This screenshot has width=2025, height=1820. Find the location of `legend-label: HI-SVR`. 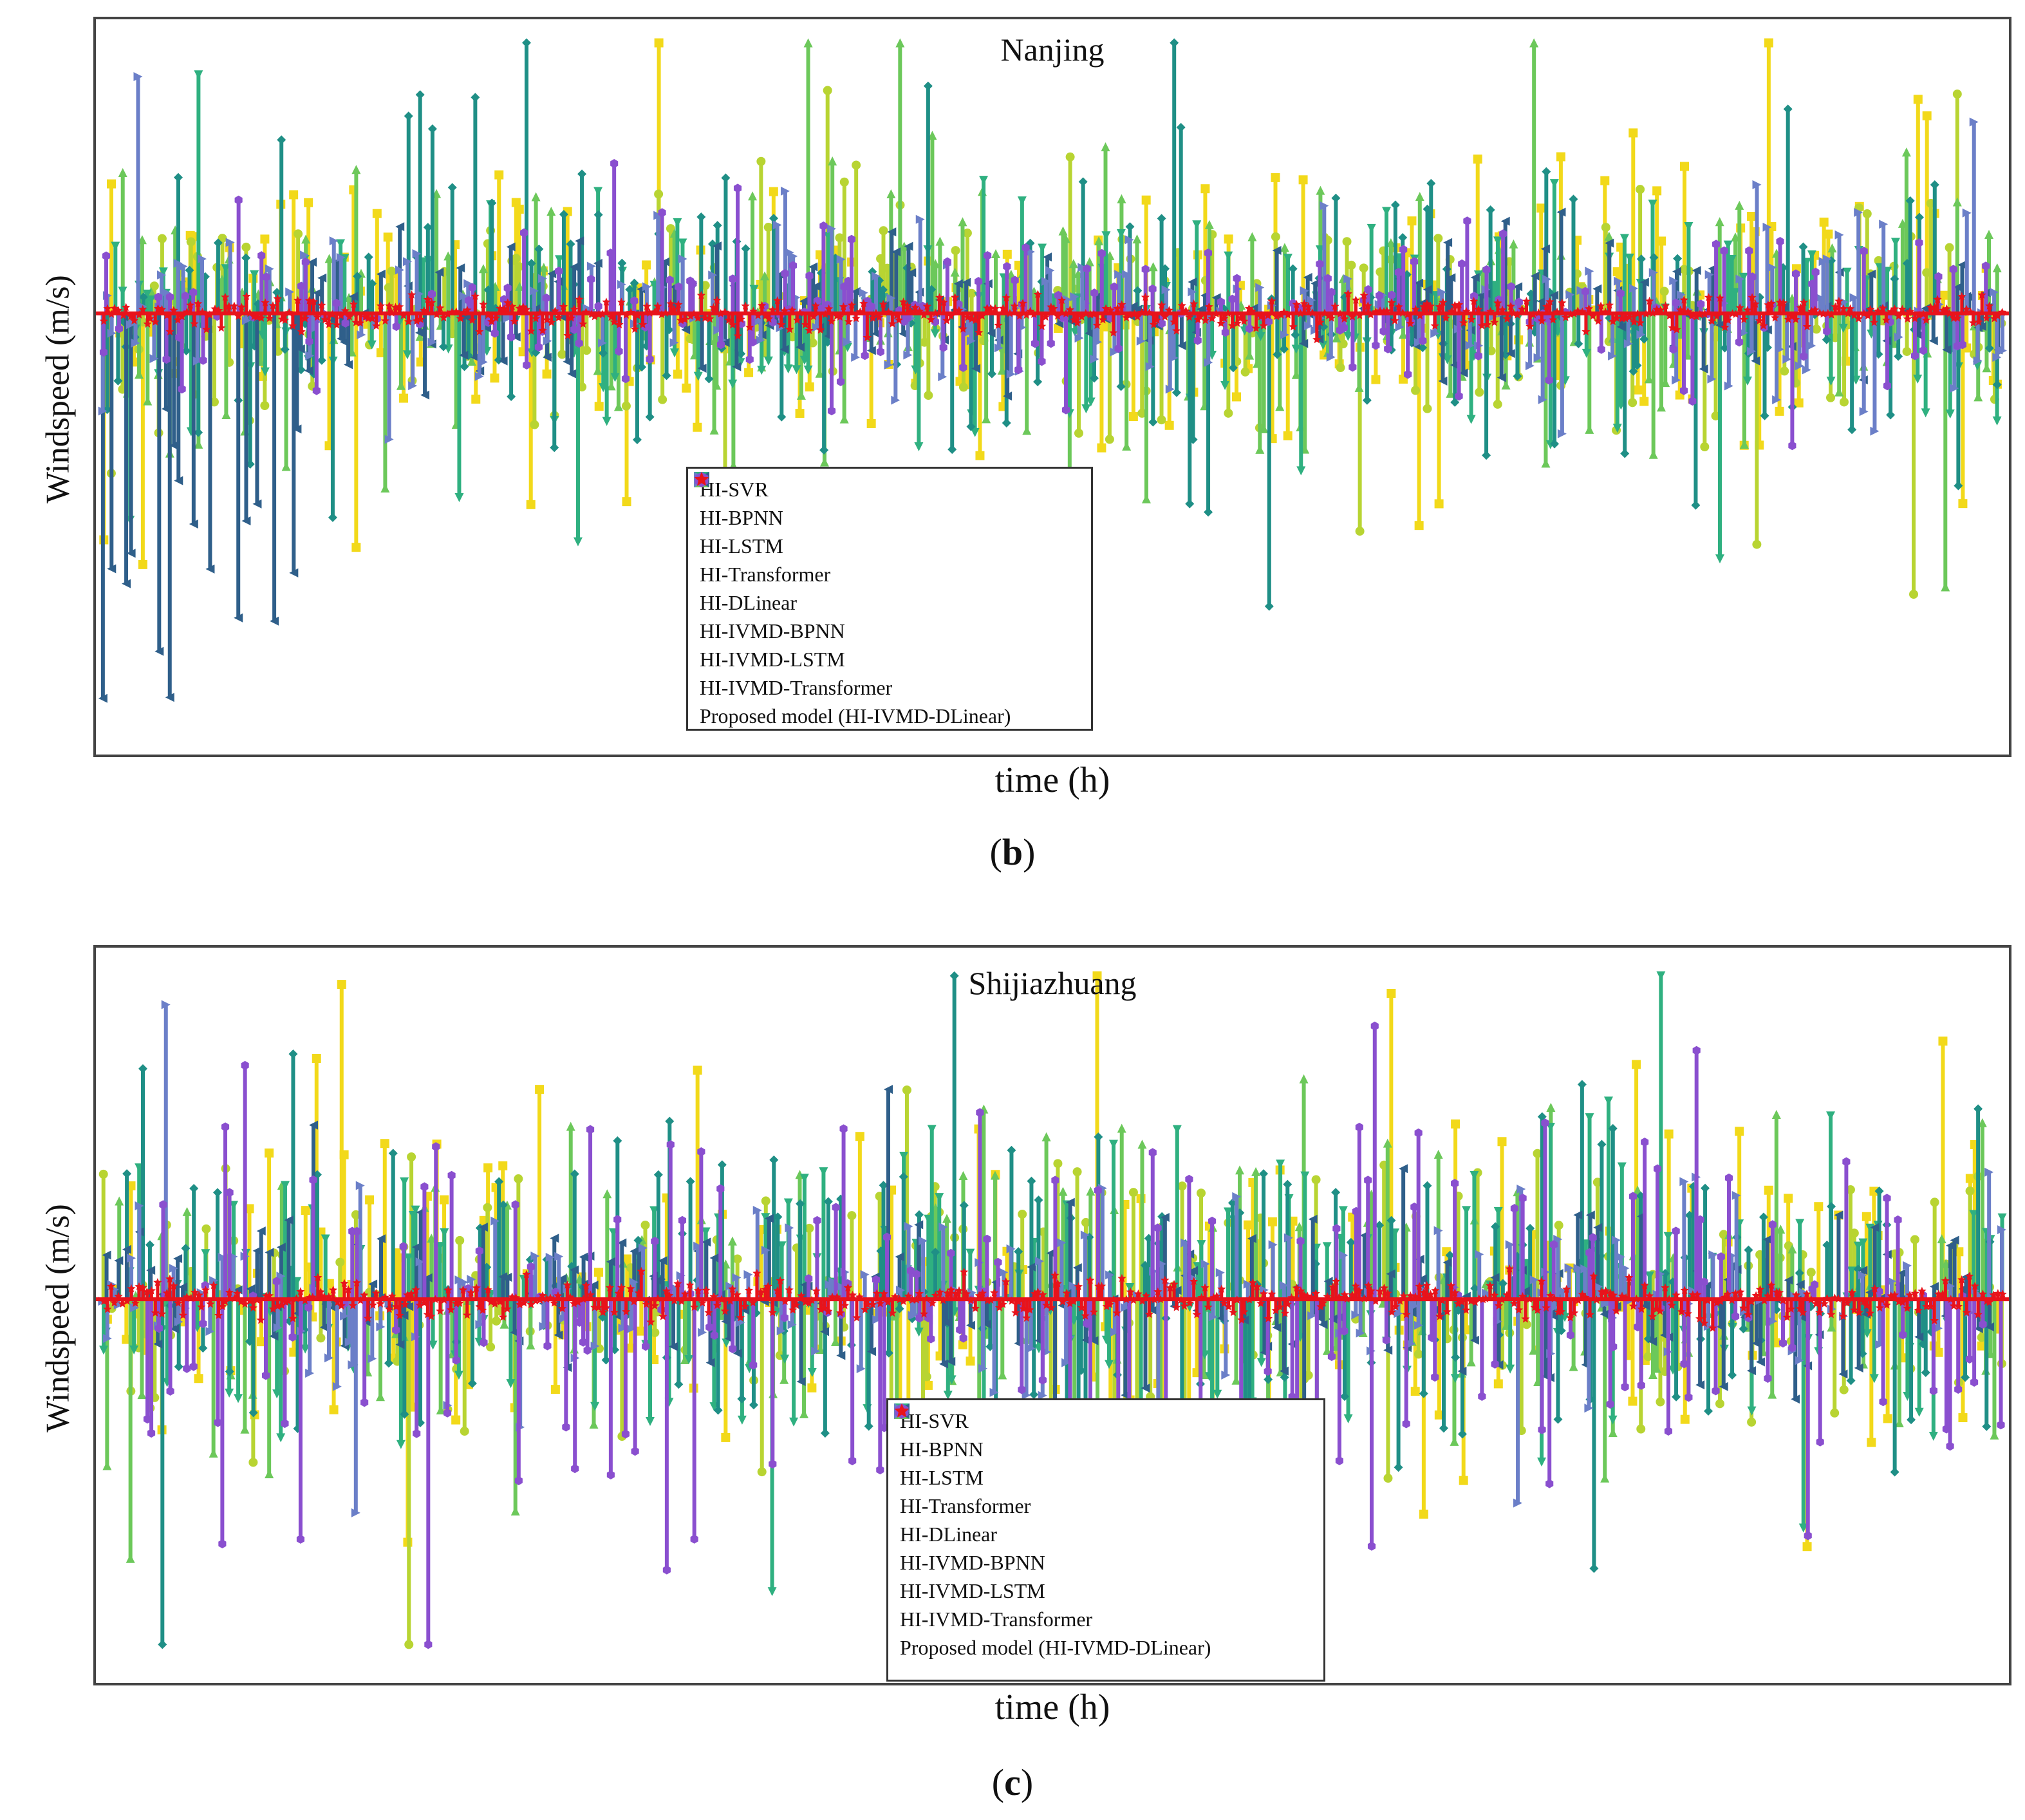

legend-label: HI-SVR is located at coordinates (734, 489).